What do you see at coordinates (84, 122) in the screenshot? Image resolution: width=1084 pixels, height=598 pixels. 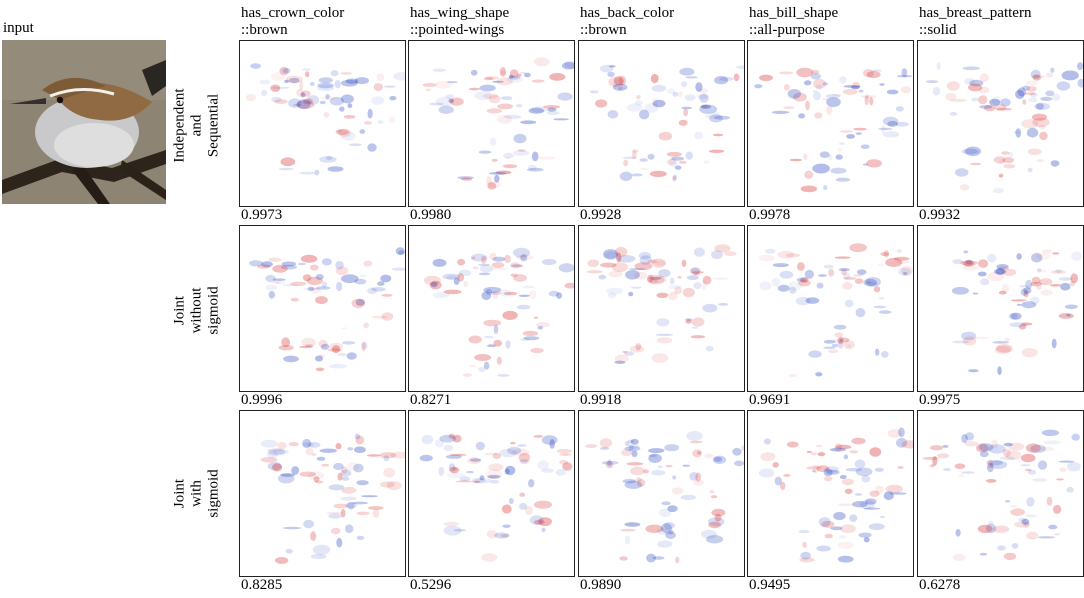 I see `input-bird-image` at bounding box center [84, 122].